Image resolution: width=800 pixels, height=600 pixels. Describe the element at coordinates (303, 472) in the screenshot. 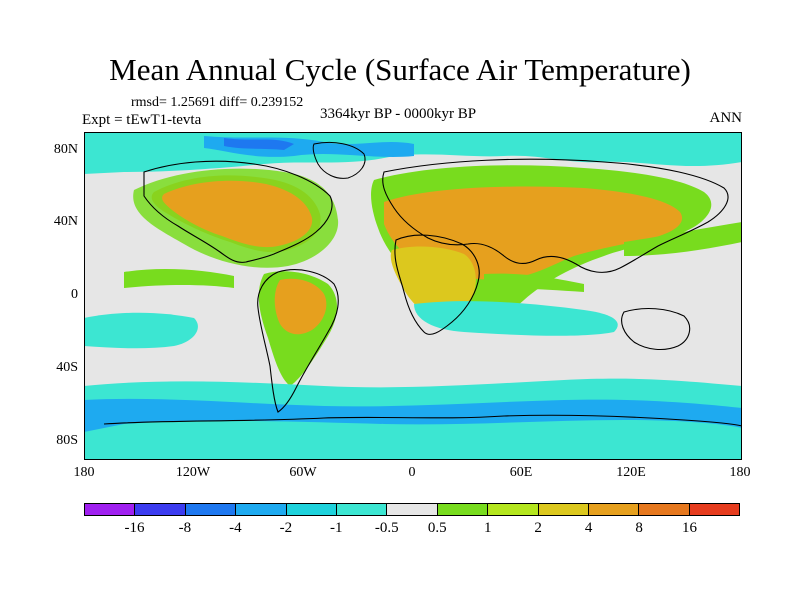

I see `lon-label-60w: 60W` at that location.